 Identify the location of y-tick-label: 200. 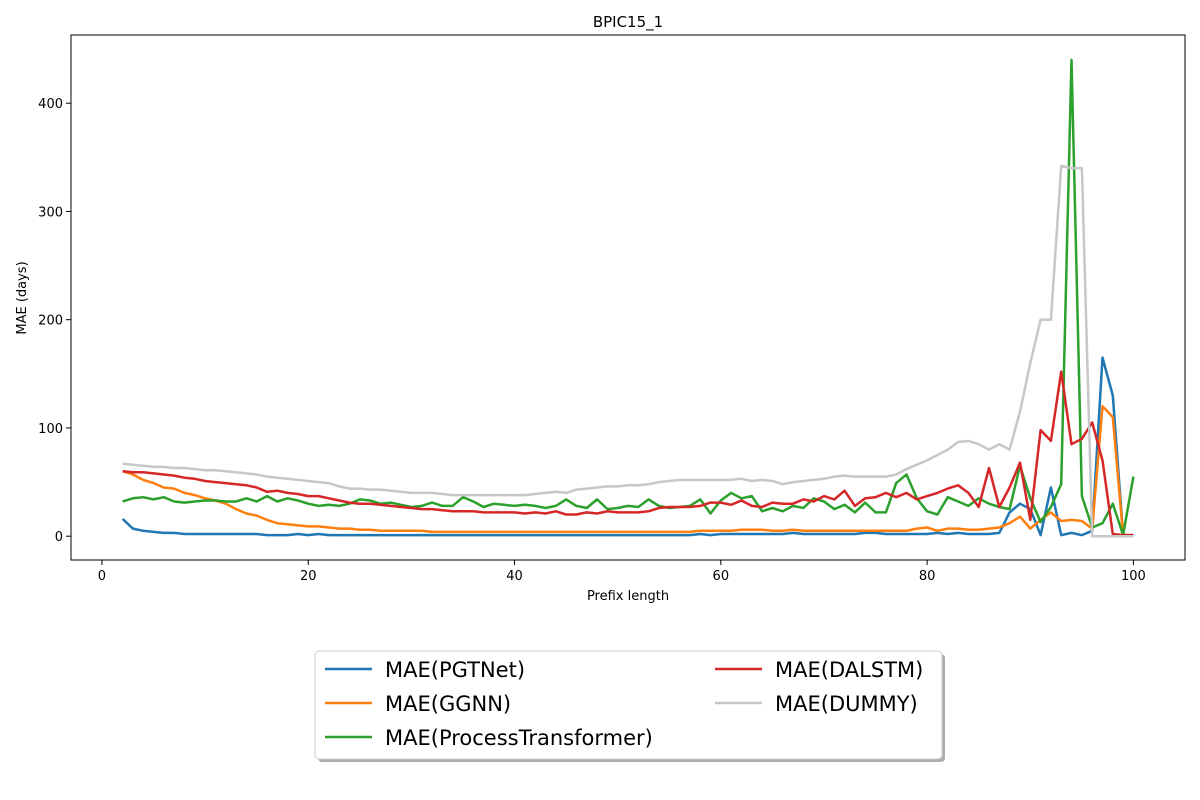
(50, 321).